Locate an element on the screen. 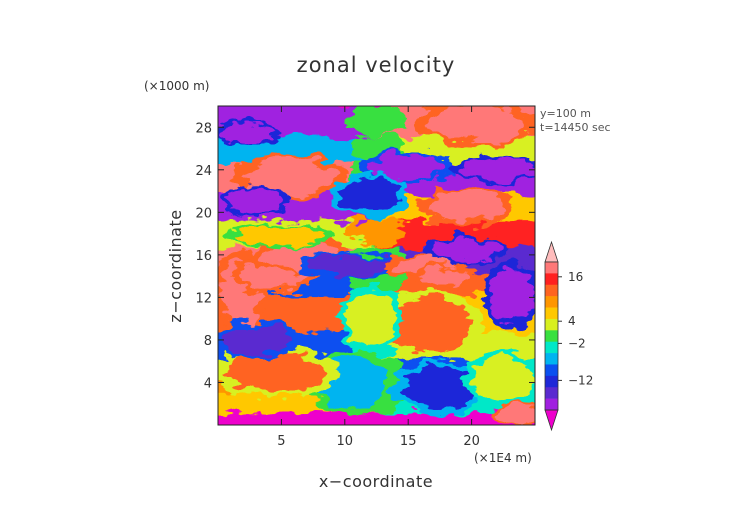 The image size is (752, 532). colorbar-tick-label: 16 is located at coordinates (575, 277).